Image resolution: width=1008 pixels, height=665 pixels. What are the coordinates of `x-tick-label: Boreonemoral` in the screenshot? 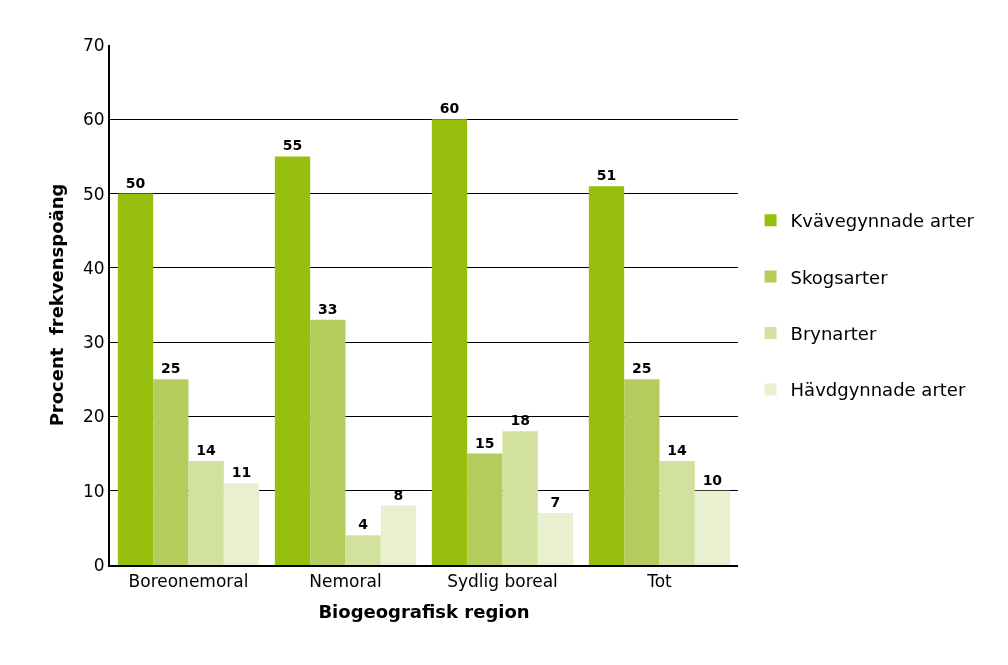 It's located at (188, 581).